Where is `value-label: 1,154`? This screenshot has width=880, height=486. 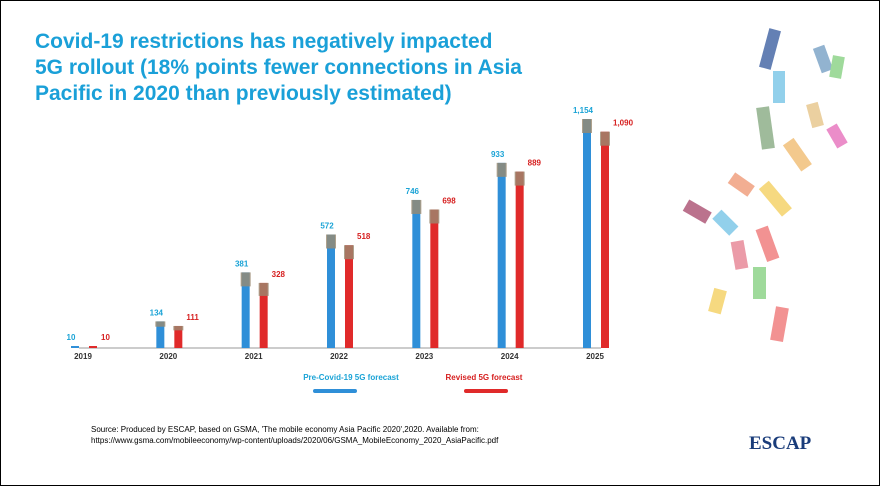
value-label: 1,154 is located at coordinates (583, 110).